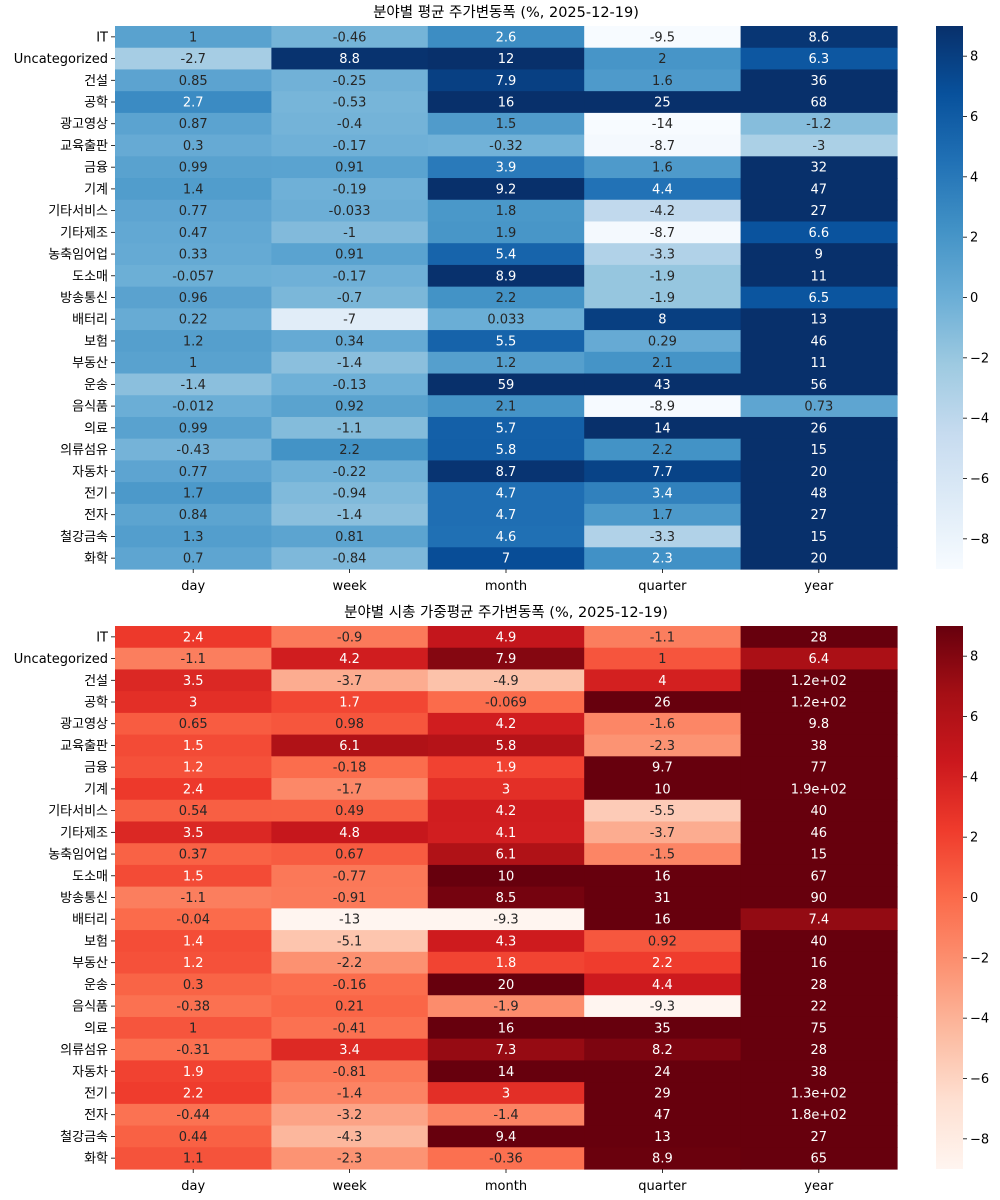  I want to click on avg-cell-label: -0.057, so click(193, 276).